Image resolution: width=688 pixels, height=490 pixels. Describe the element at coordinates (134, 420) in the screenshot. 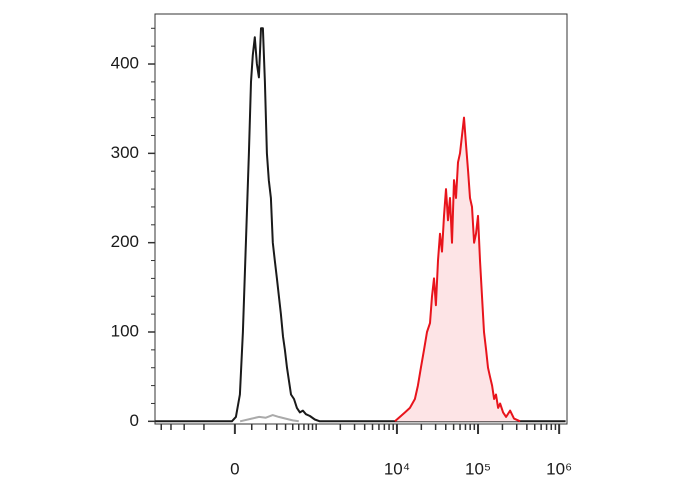

I see `y-tick-label: 0` at that location.